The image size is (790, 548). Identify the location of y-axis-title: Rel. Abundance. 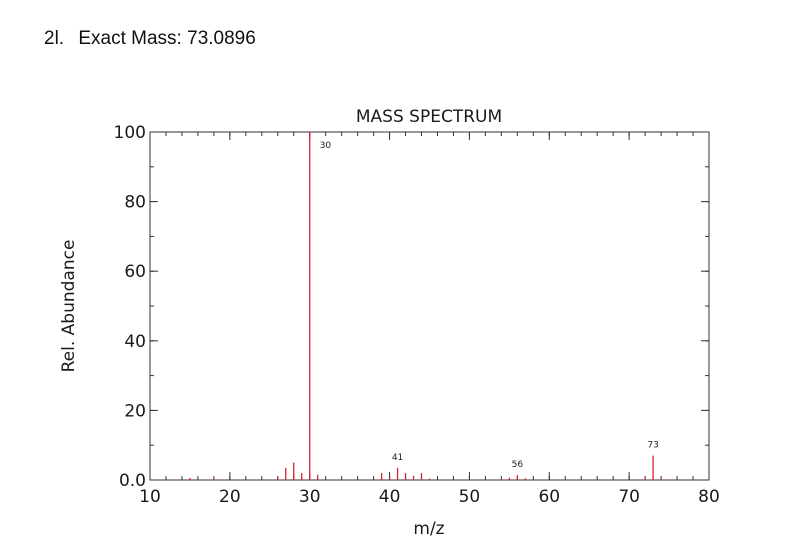
(69, 306).